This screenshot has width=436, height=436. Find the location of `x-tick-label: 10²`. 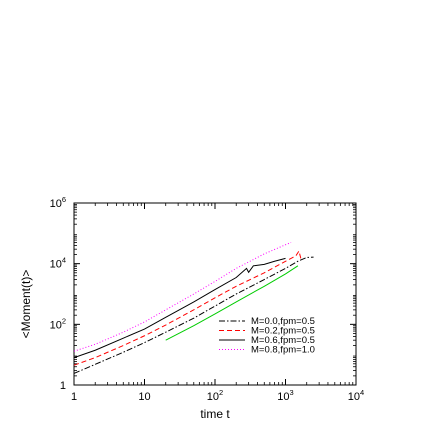

x-tick-label: 10² is located at coordinates (215, 395).